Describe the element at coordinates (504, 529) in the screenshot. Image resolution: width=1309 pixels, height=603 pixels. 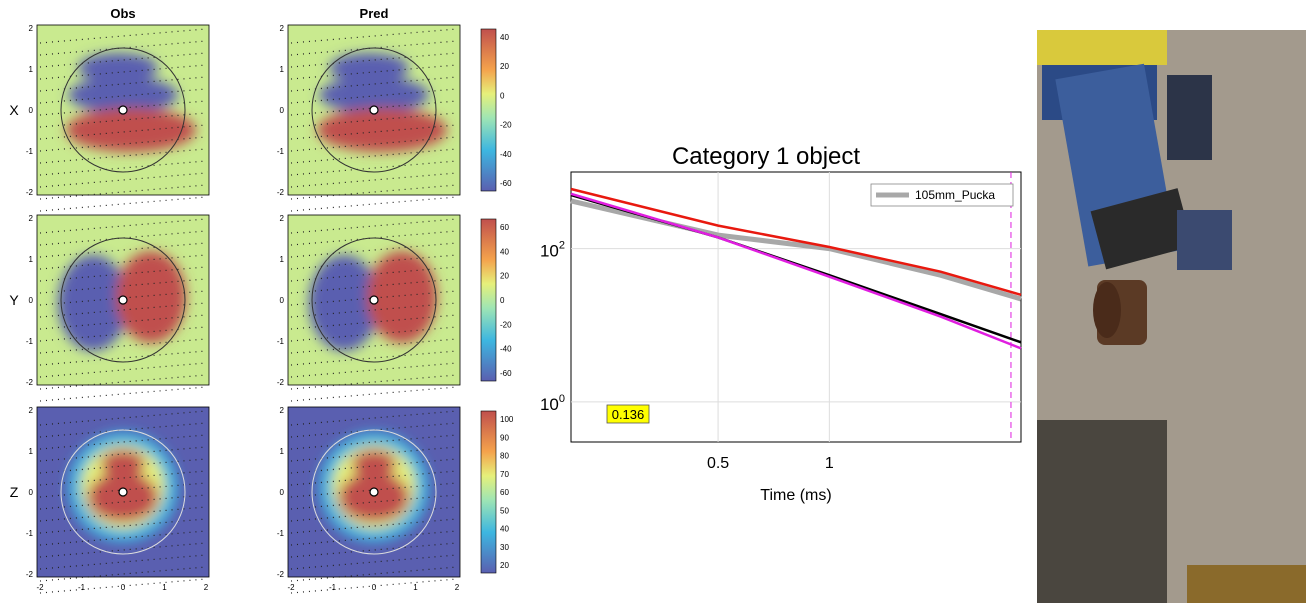
I see `colorbar-tick-label: 40` at that location.